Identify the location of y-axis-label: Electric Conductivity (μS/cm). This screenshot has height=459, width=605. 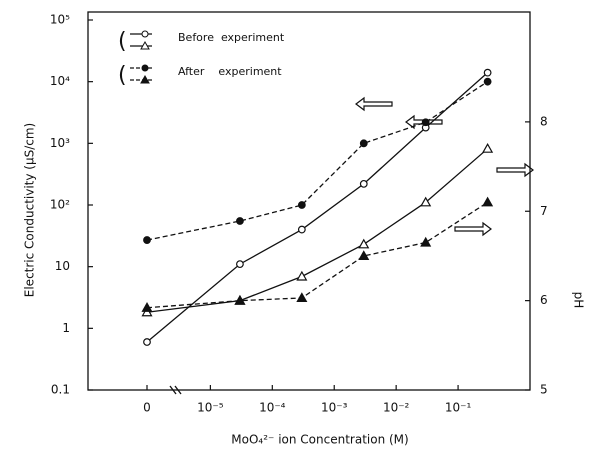
(30, 210).